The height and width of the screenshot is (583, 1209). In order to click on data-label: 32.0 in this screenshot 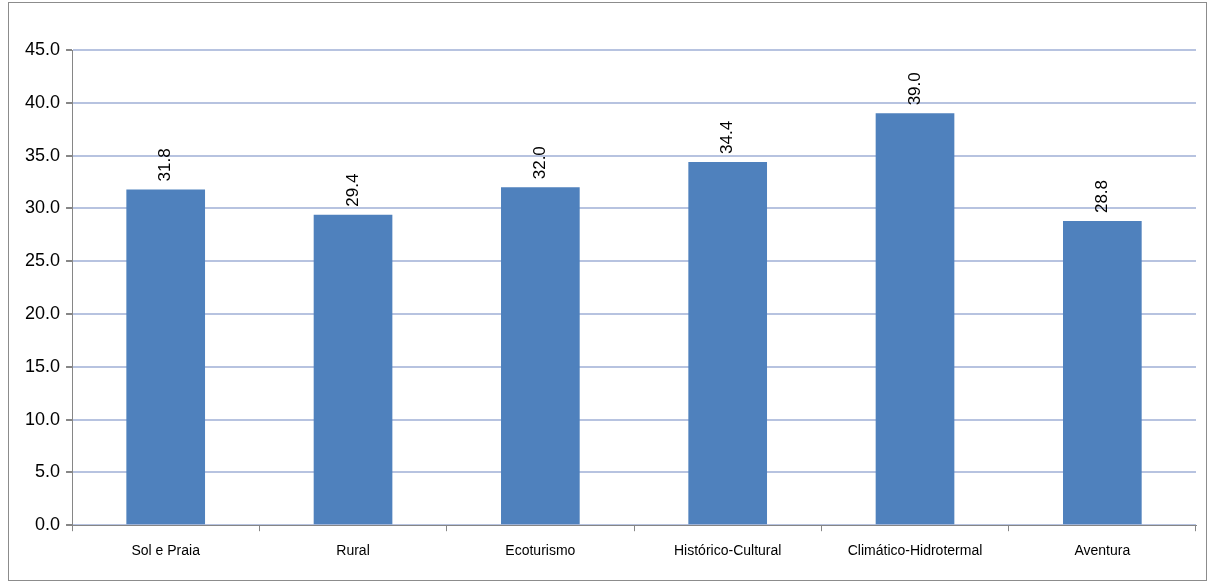, I will do `click(540, 163)`.